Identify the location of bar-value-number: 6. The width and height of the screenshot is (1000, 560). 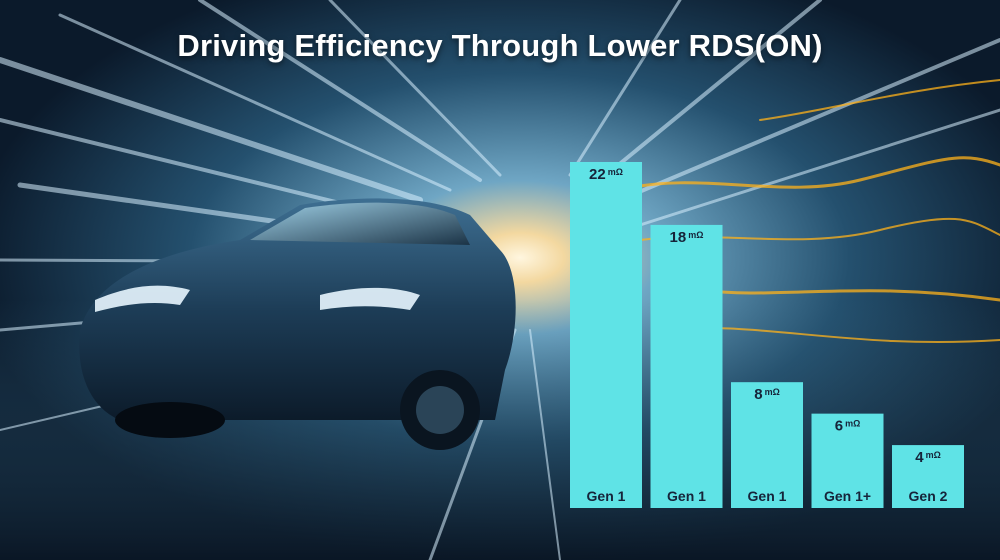
(839, 426).